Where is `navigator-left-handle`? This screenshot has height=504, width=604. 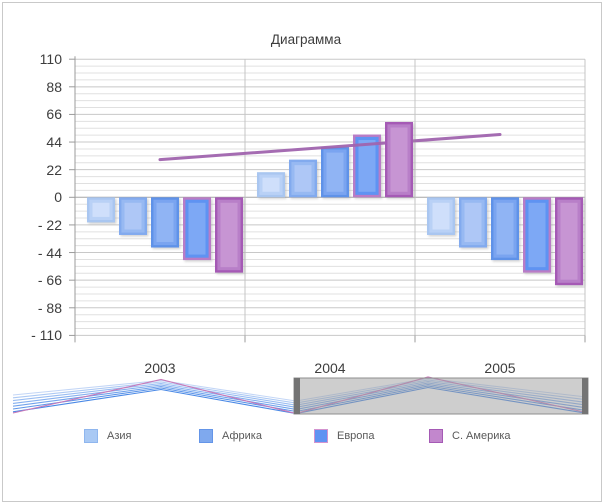 navigator-left-handle is located at coordinates (297, 396).